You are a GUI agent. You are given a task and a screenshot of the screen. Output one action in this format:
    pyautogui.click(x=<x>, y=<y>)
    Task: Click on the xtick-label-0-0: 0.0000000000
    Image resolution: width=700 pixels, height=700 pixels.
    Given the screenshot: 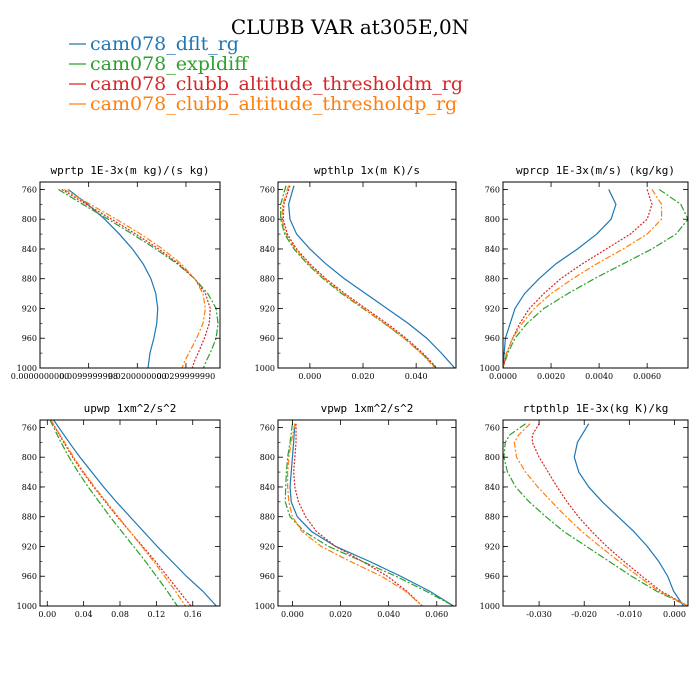 What is the action you would take?
    pyautogui.click(x=40, y=376)
    